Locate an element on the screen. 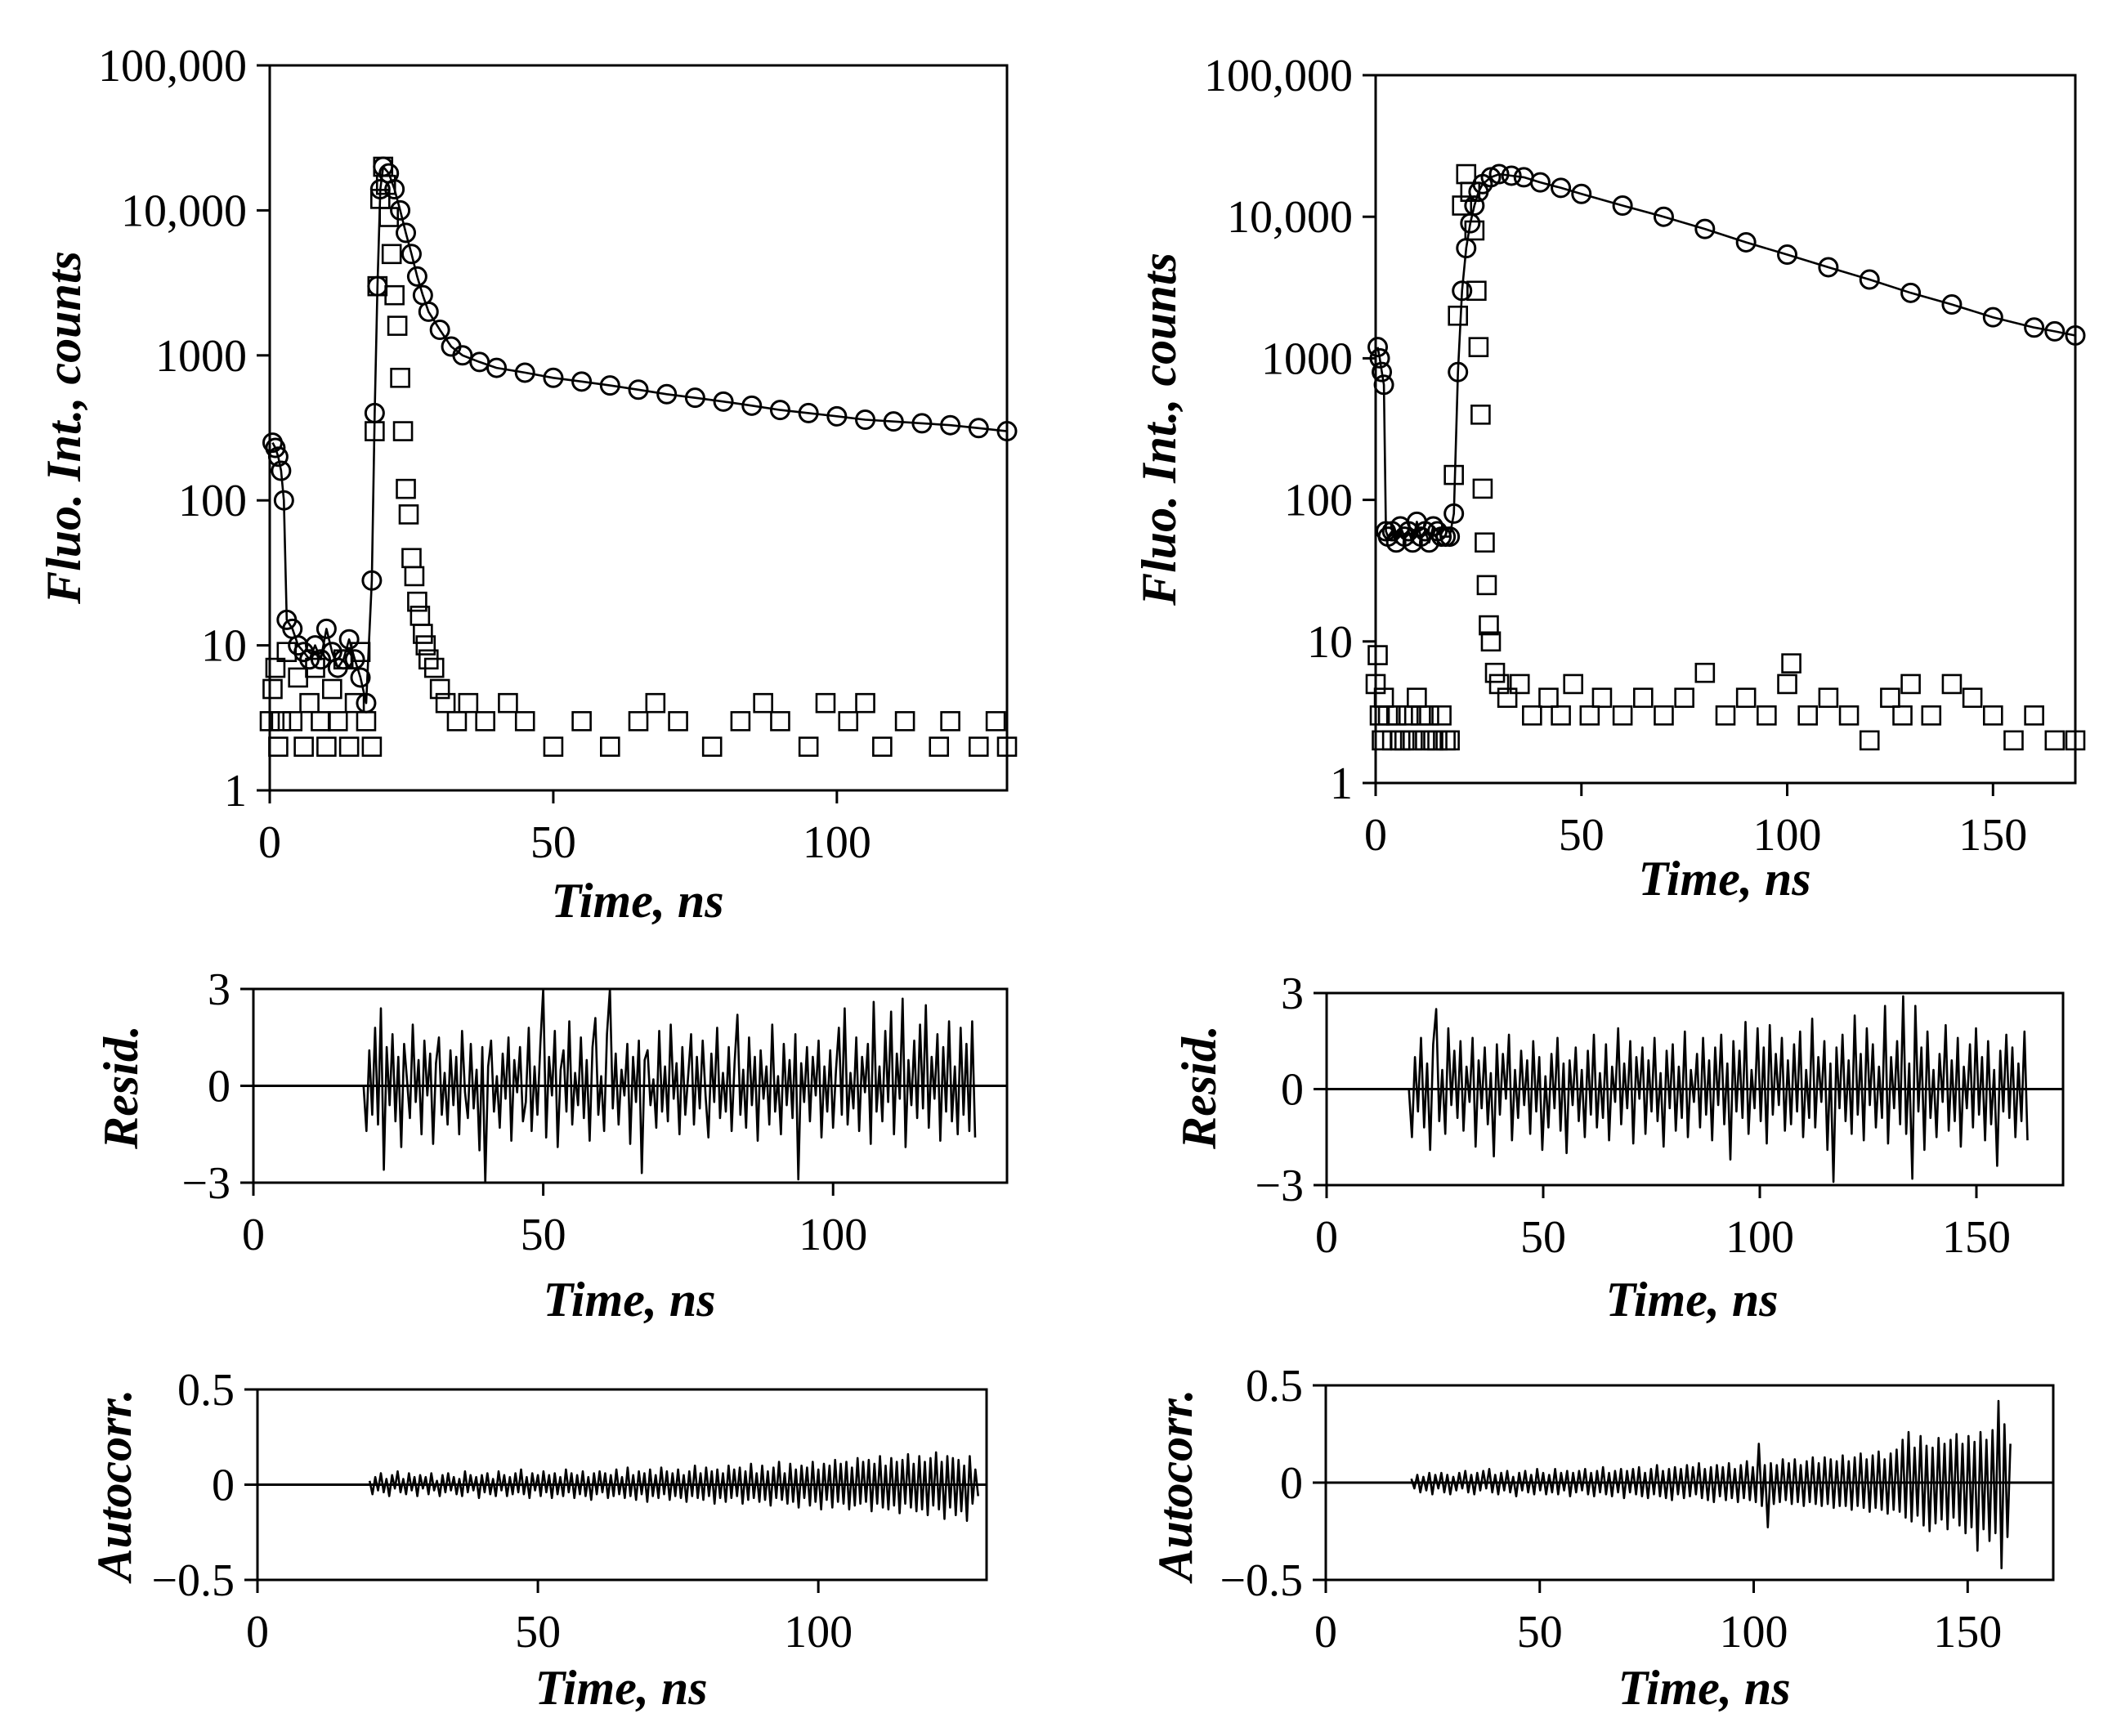  y-tick-label: 3 is located at coordinates (1293, 994).